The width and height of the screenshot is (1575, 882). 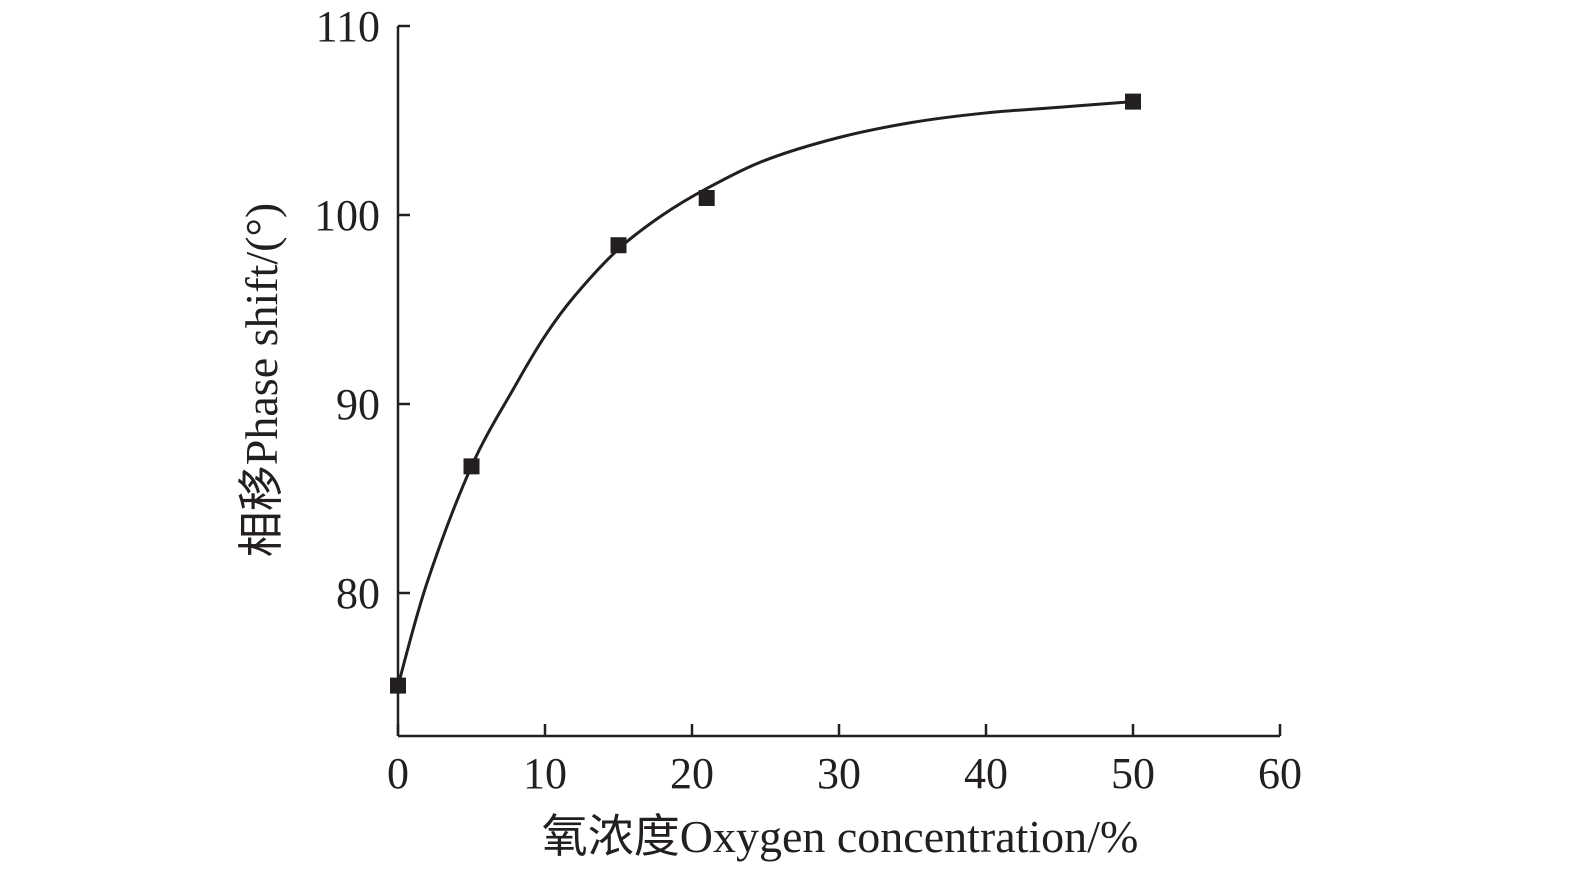 I want to click on x-tick-label: 0, so click(x=398, y=773).